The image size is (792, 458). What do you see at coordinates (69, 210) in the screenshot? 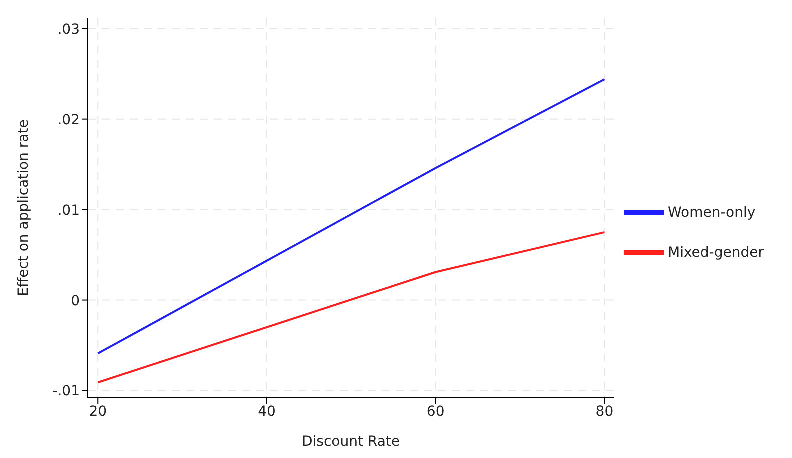
I see `y-tick-label: .01` at bounding box center [69, 210].